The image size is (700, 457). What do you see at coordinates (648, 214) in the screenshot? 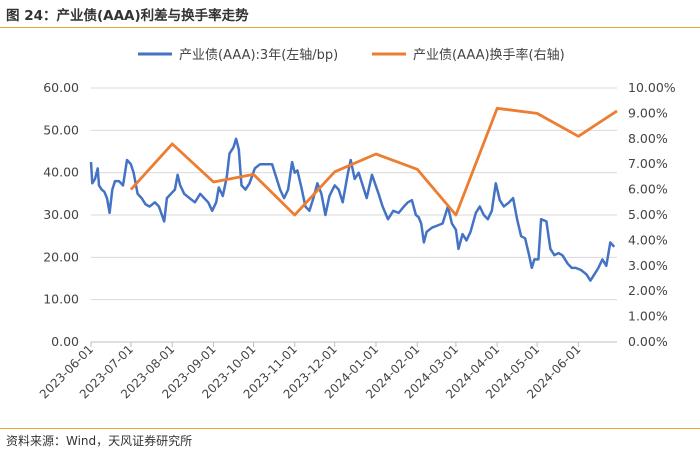
I see `y-right-tick-label: 5.00%` at bounding box center [648, 214].